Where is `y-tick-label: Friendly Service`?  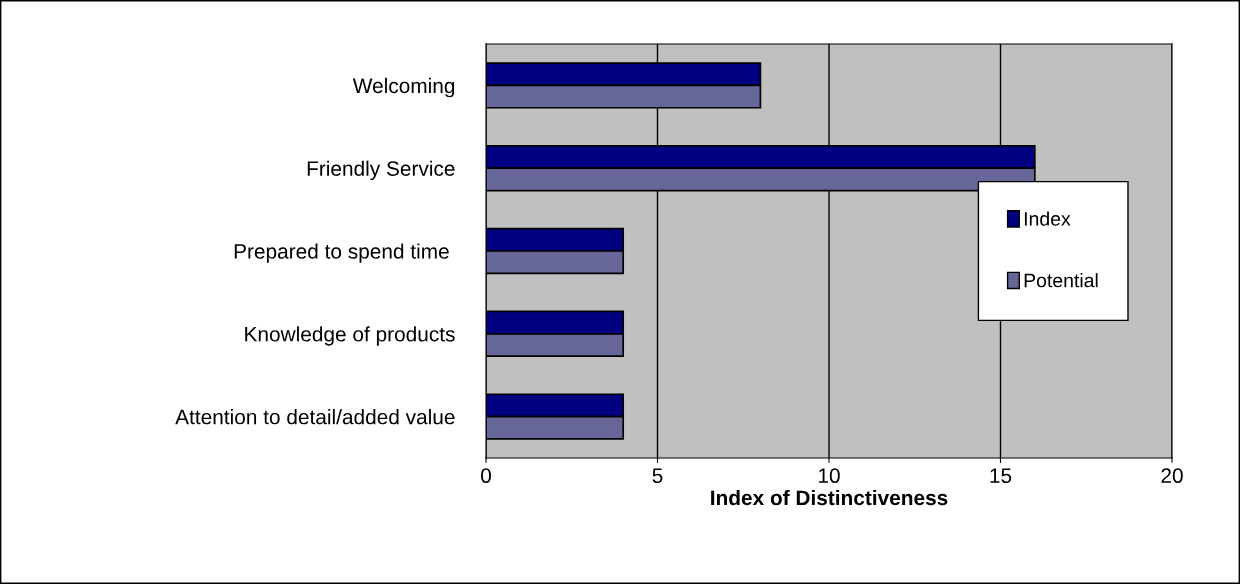 y-tick-label: Friendly Service is located at coordinates (381, 170).